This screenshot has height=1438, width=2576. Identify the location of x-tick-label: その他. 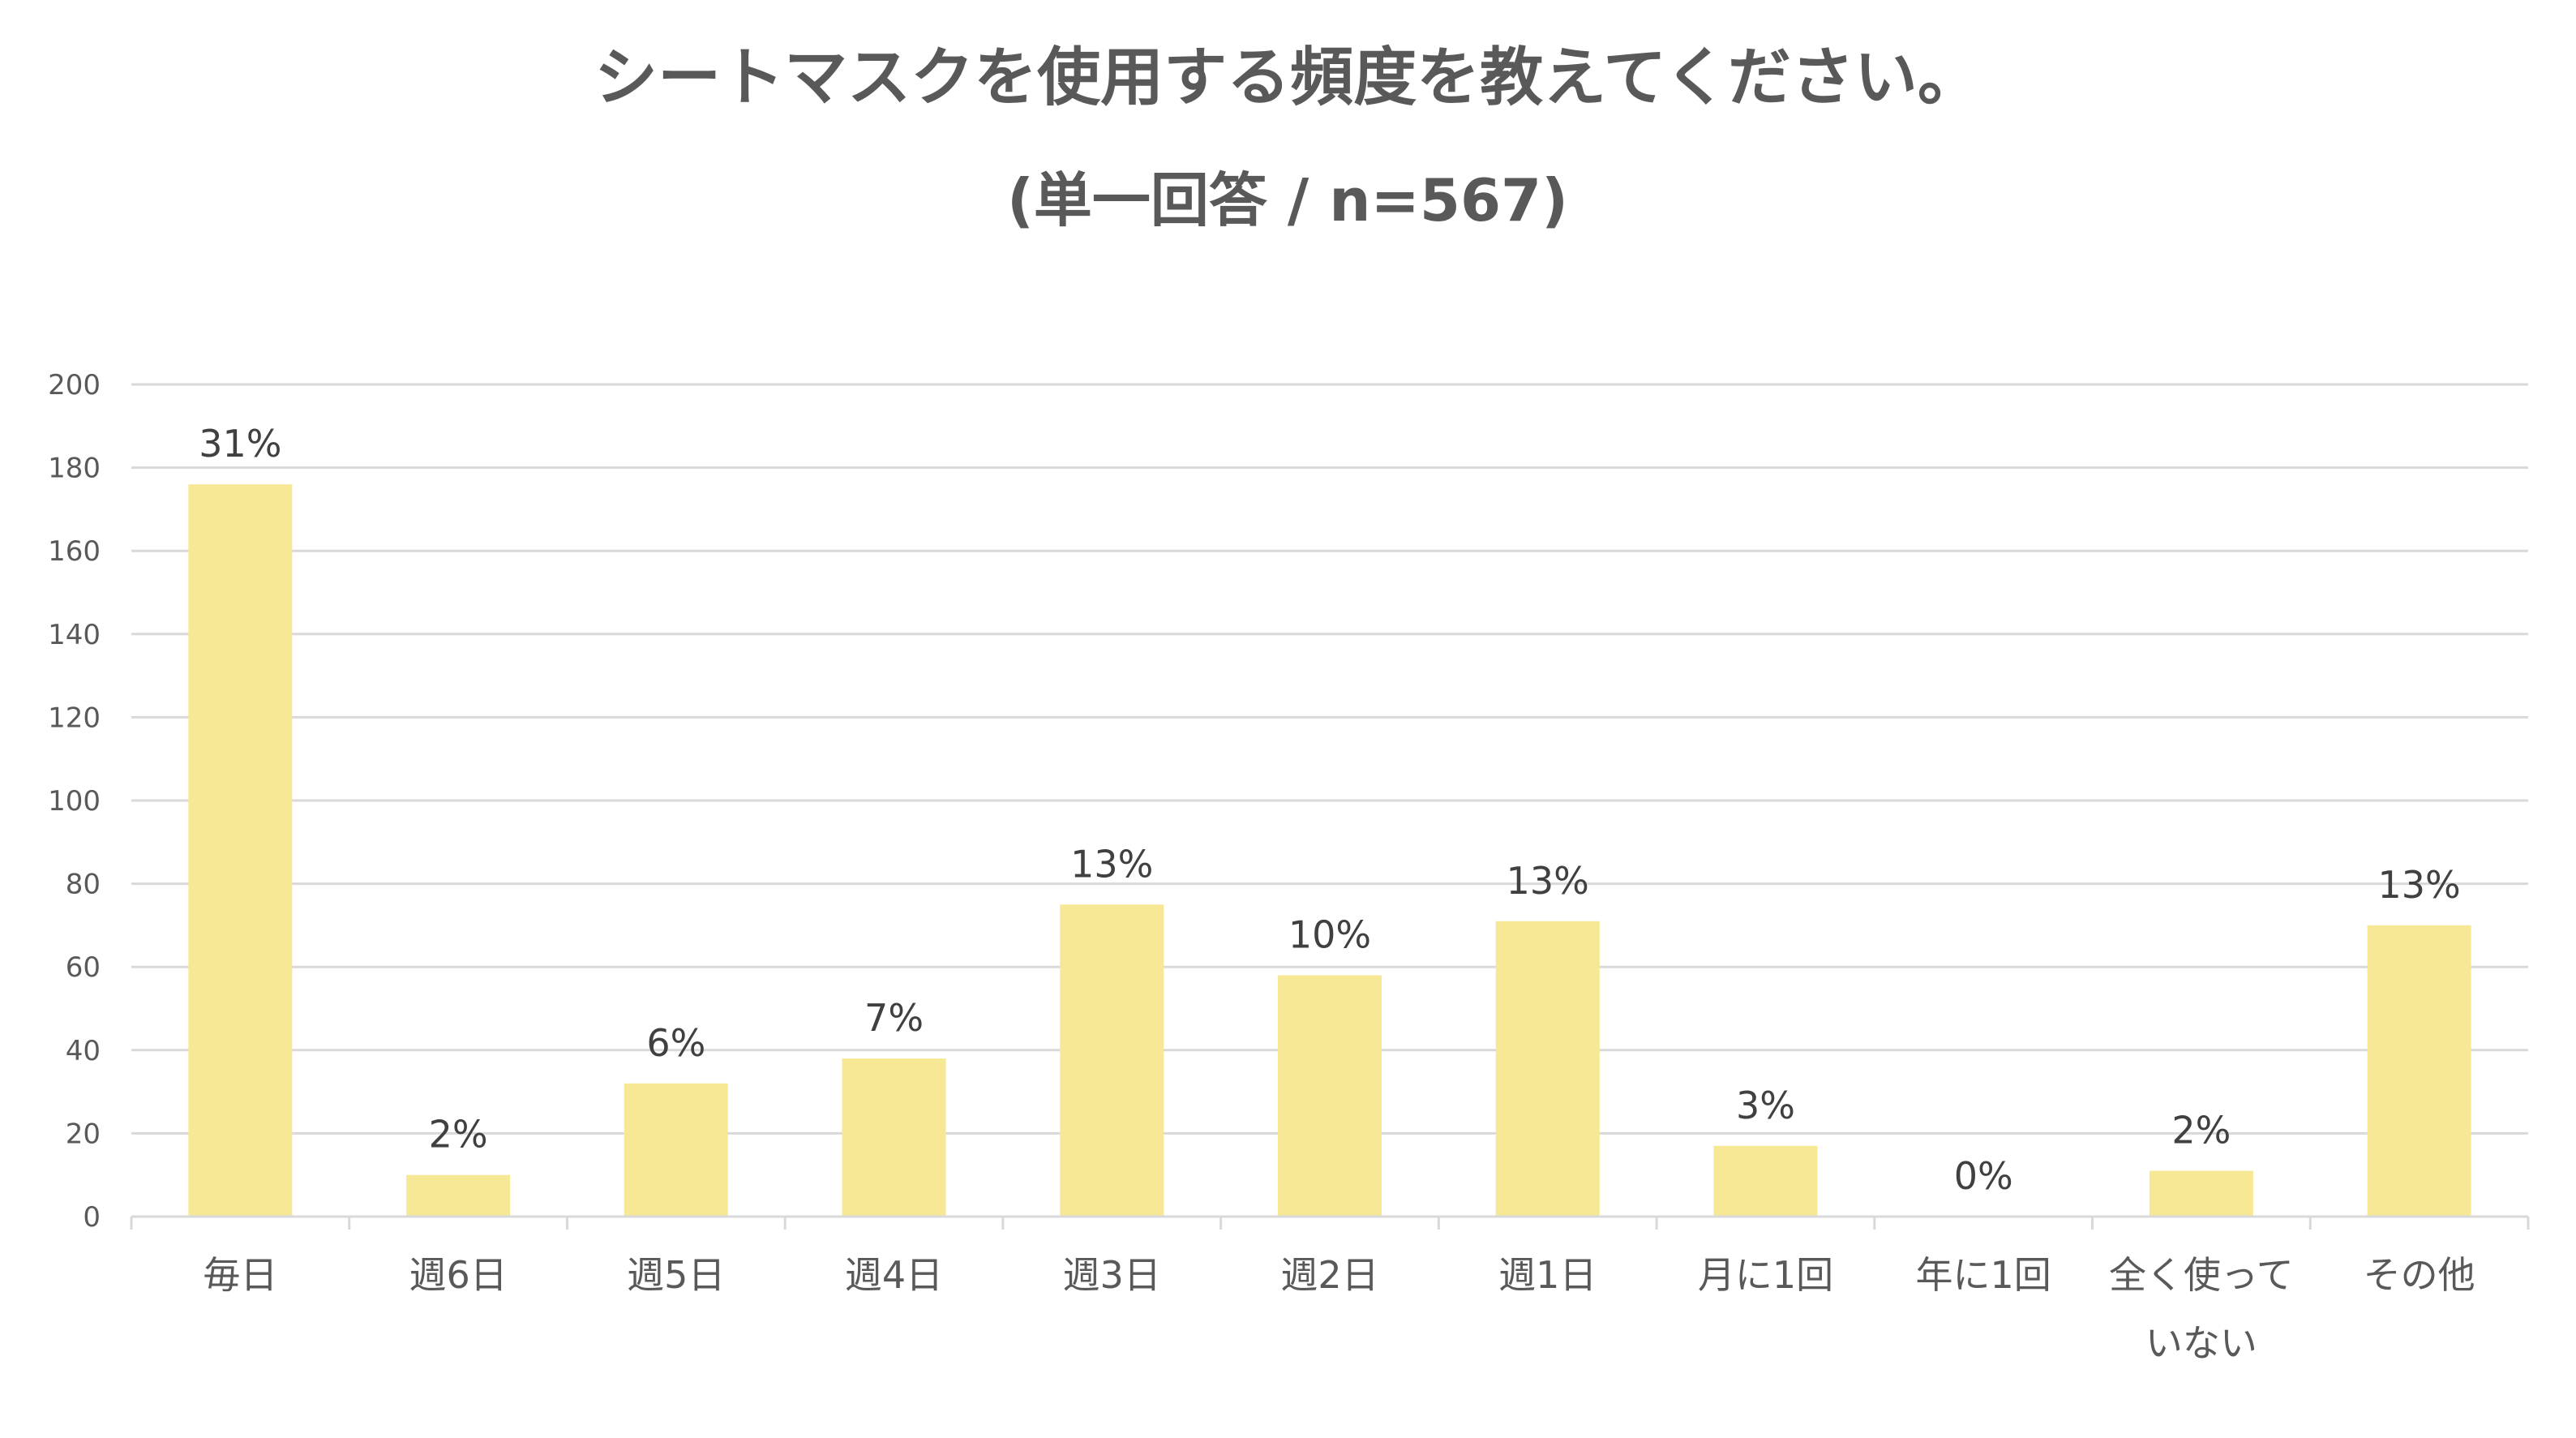
(2419, 1275).